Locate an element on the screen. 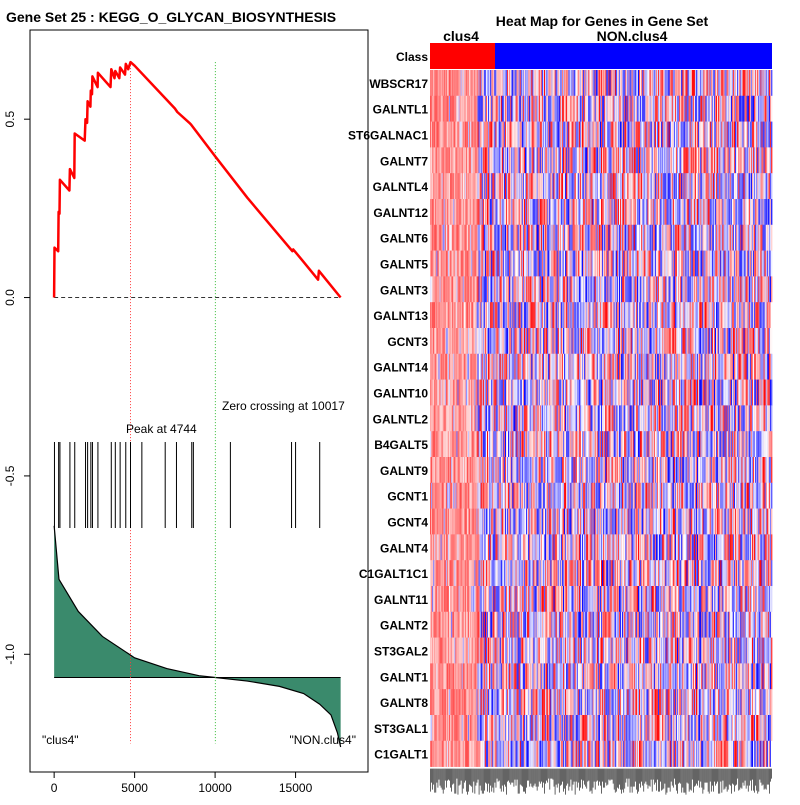 This screenshot has width=800, height=805. x-tick-label-3: 15000 is located at coordinates (296, 788).